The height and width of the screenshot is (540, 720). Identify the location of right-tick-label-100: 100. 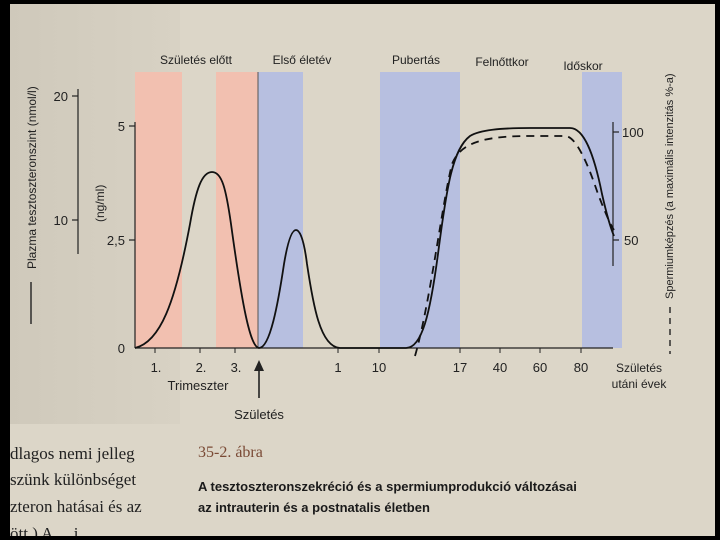
(633, 132).